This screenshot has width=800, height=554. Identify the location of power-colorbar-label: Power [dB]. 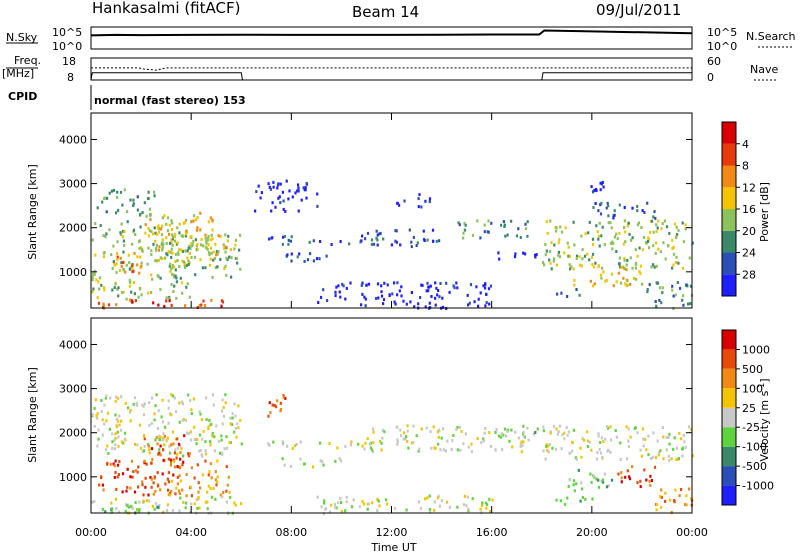
(764, 212).